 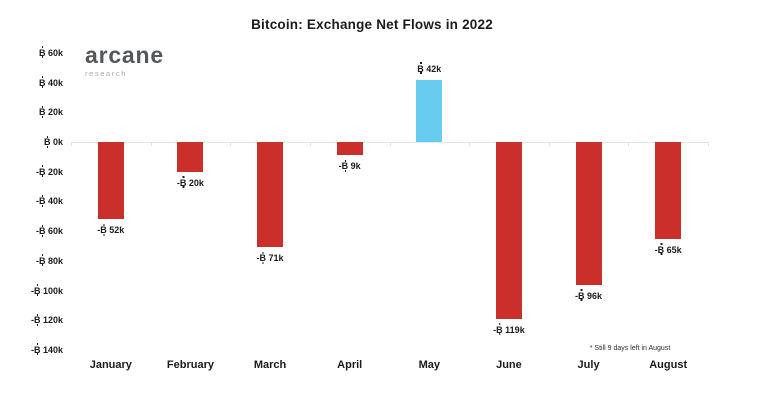 What do you see at coordinates (50, 111) in the screenshot?
I see `y-axis-tick-label: B 20k` at bounding box center [50, 111].